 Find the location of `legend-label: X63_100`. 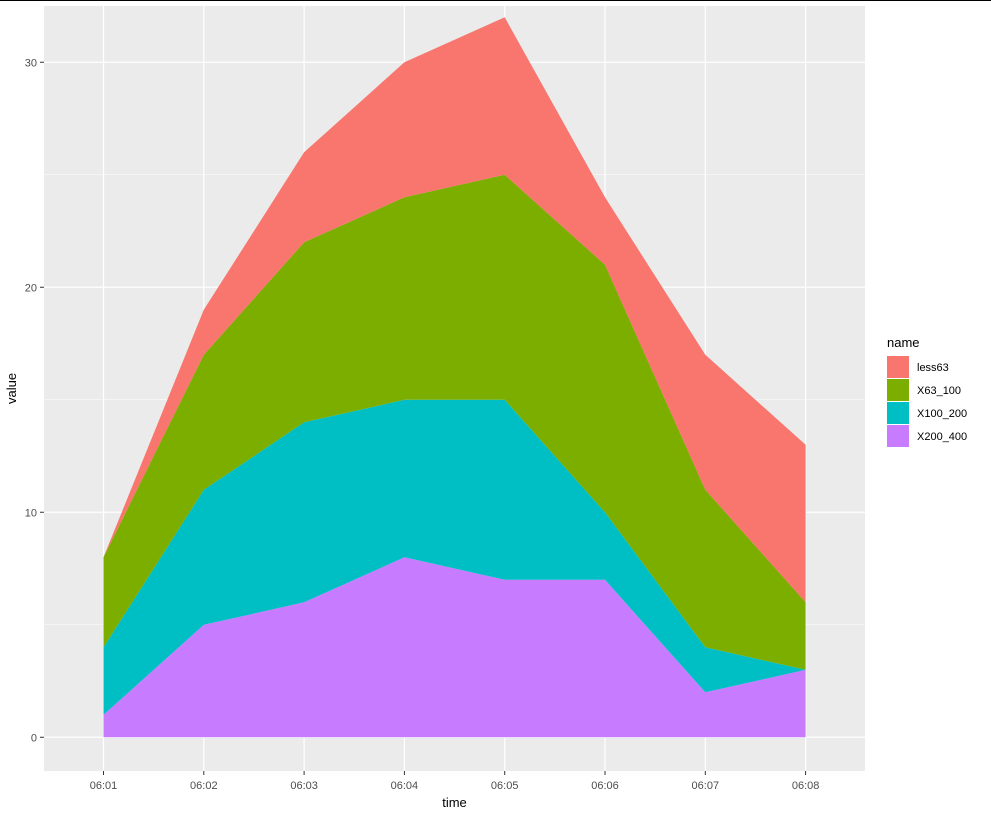

legend-label: X63_100 is located at coordinates (939, 391).